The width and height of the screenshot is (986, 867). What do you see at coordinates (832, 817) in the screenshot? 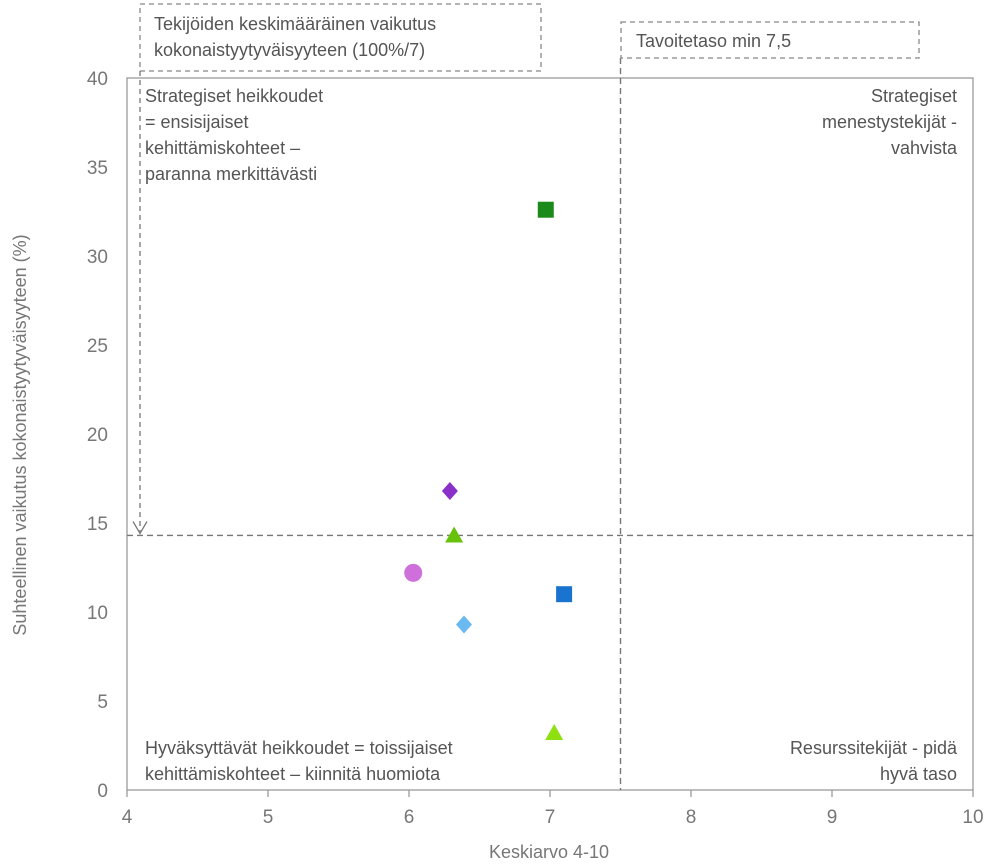
I see `x-tick-label: 9` at bounding box center [832, 817].